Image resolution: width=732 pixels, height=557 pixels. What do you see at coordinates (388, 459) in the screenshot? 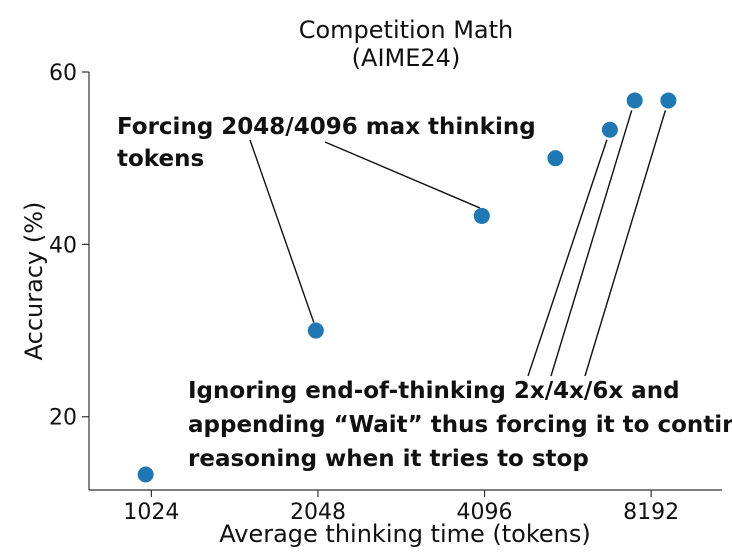
I see `annotation-wait-line-3: reasoning when it tries to stop` at bounding box center [388, 459].